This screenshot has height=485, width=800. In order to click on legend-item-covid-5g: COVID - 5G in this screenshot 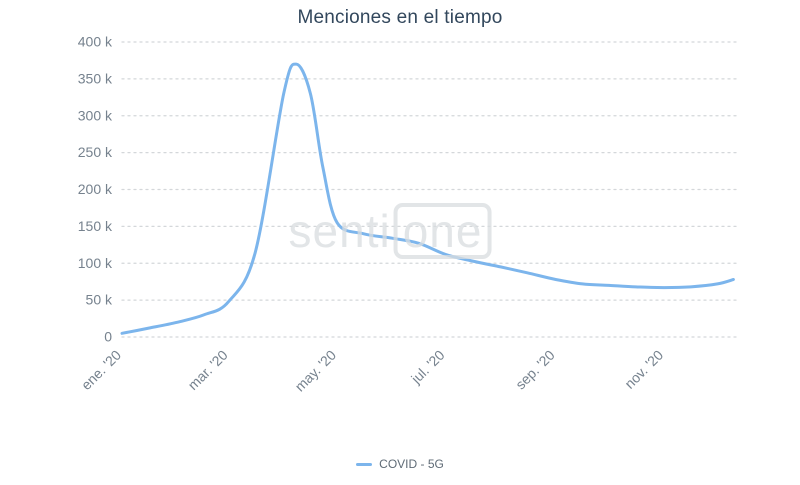, I will do `click(400, 464)`.